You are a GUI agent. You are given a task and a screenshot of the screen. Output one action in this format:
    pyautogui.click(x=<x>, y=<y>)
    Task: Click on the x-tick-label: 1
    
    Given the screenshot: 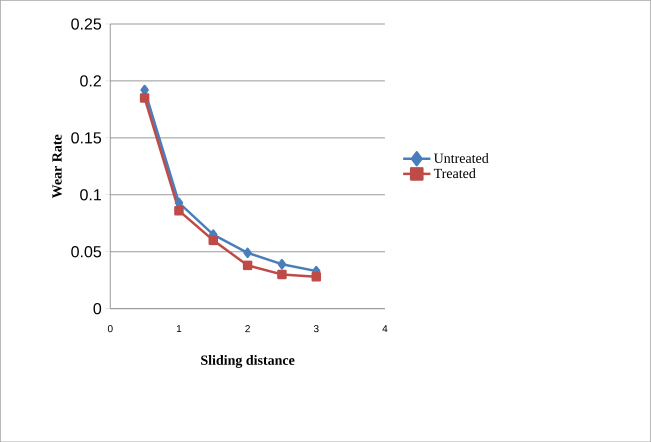 What is the action you would take?
    pyautogui.click(x=179, y=328)
    